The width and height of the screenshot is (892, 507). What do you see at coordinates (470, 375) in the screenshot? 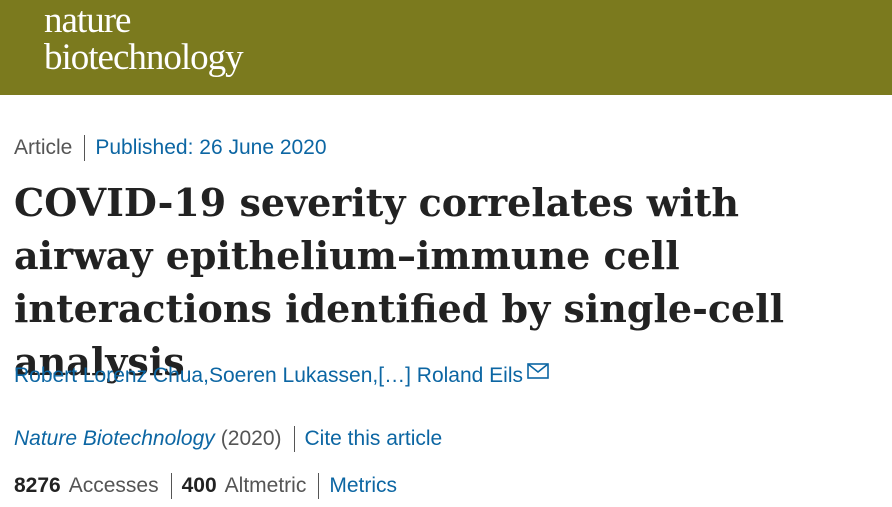
I see `author-link-eils: Roland Eils` at bounding box center [470, 375].